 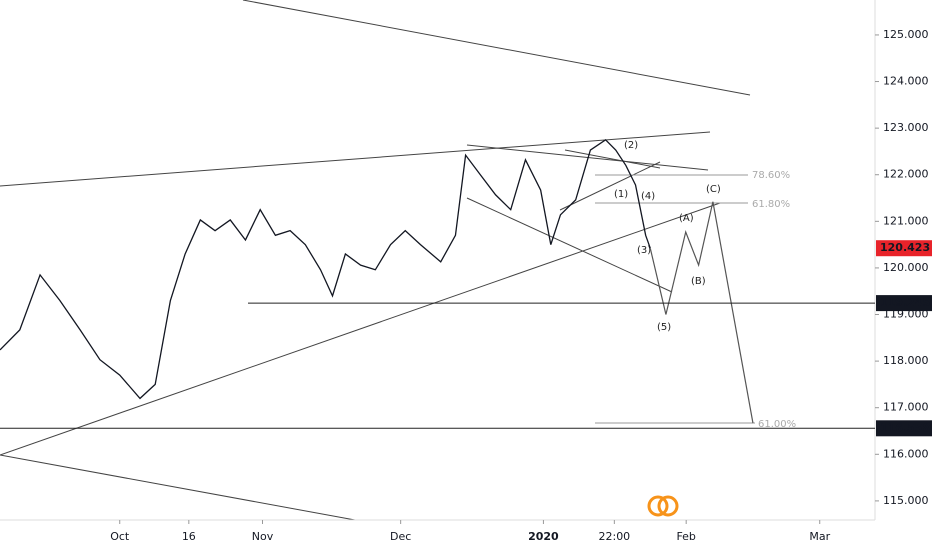 I want to click on price-marker-label: 120.423, so click(x=905, y=247).